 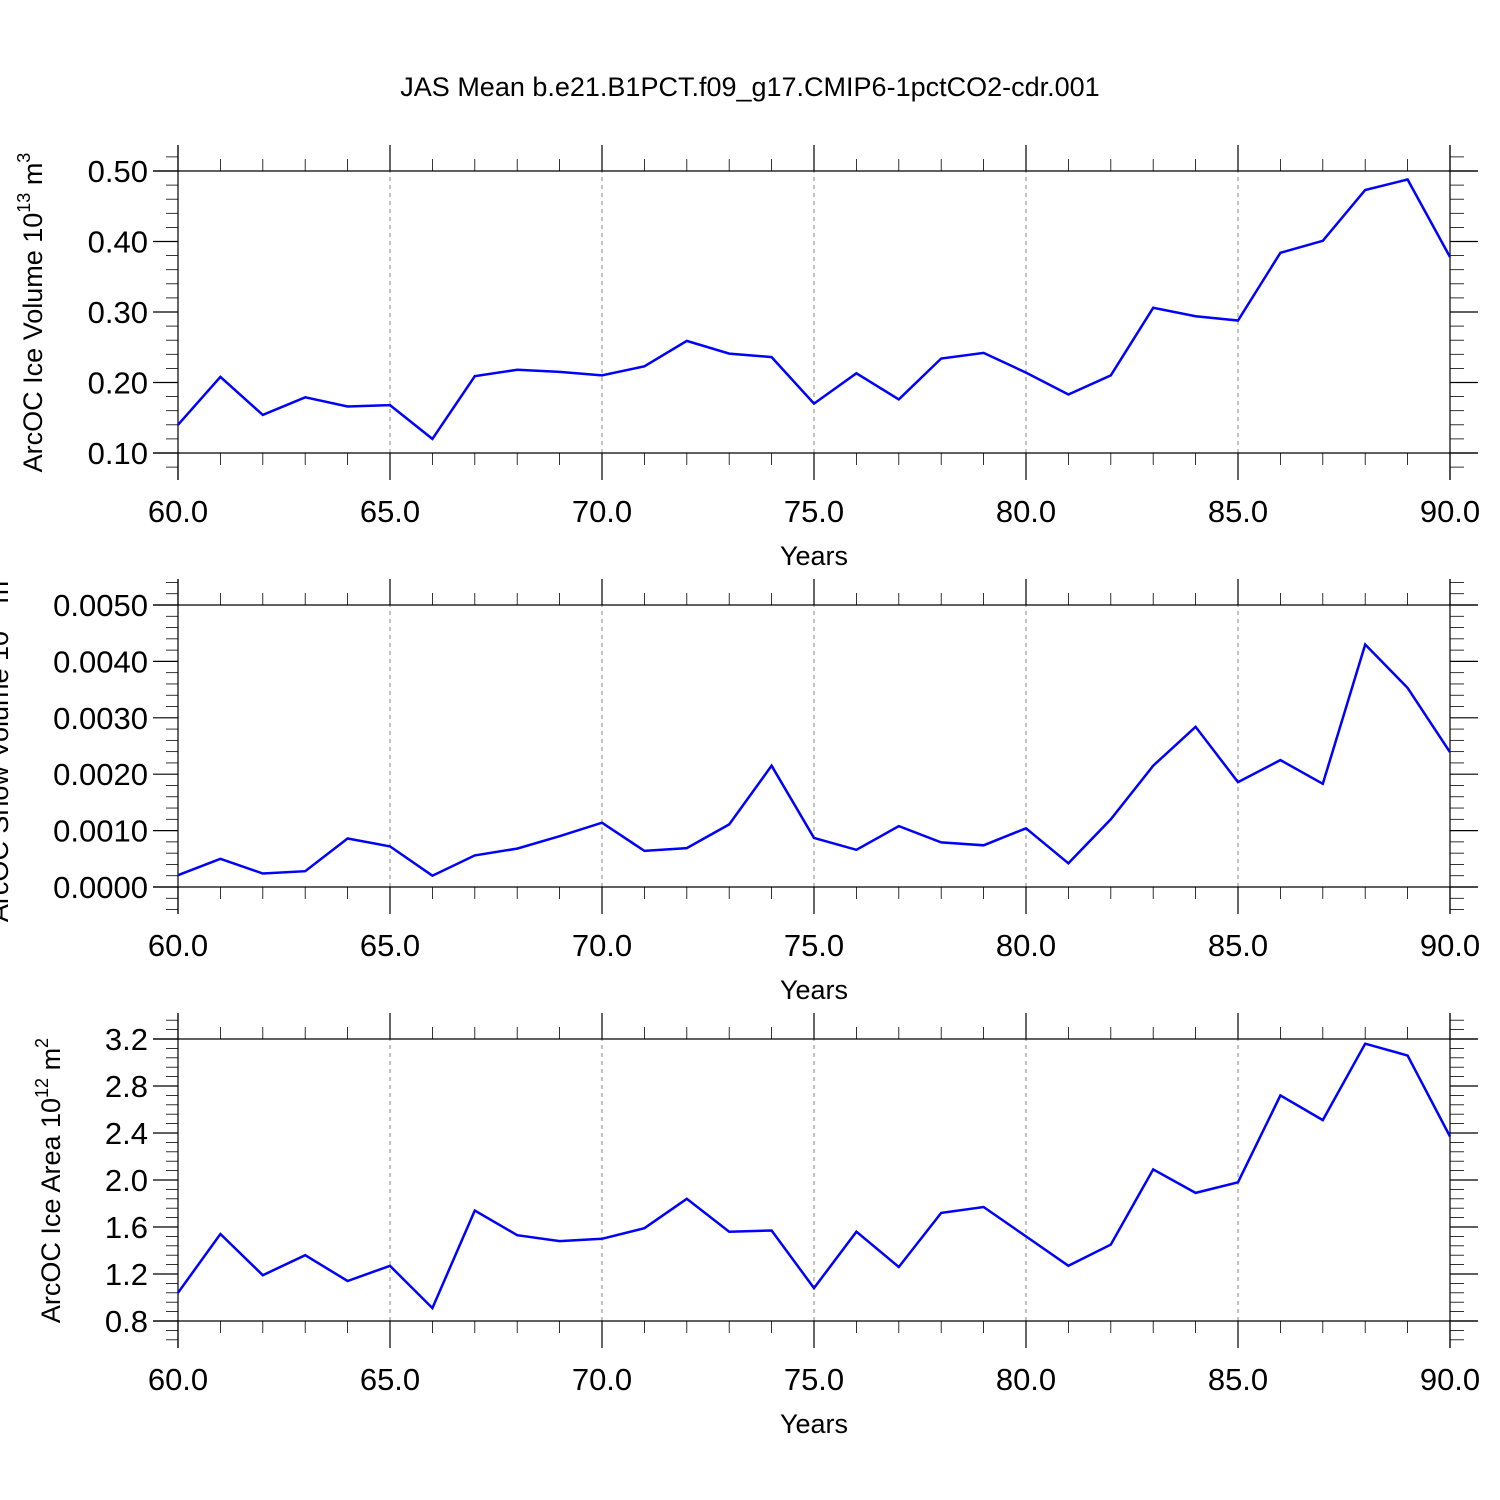 What do you see at coordinates (100, 661) in the screenshot?
I see `y-tick-label: 0.0040` at bounding box center [100, 661].